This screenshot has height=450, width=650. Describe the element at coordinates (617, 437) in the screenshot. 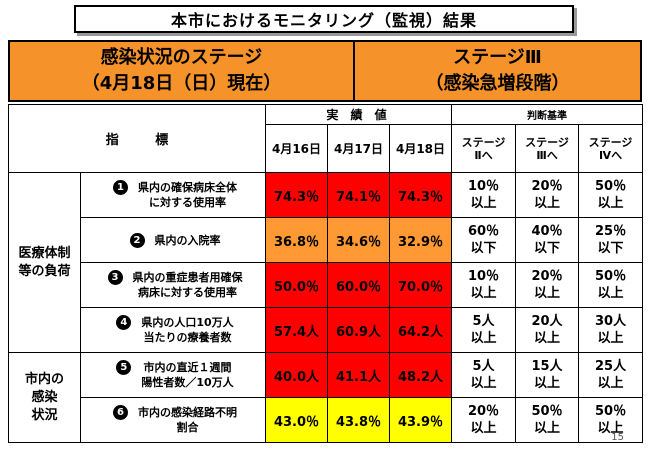

I see `page-number: 15` at that location.